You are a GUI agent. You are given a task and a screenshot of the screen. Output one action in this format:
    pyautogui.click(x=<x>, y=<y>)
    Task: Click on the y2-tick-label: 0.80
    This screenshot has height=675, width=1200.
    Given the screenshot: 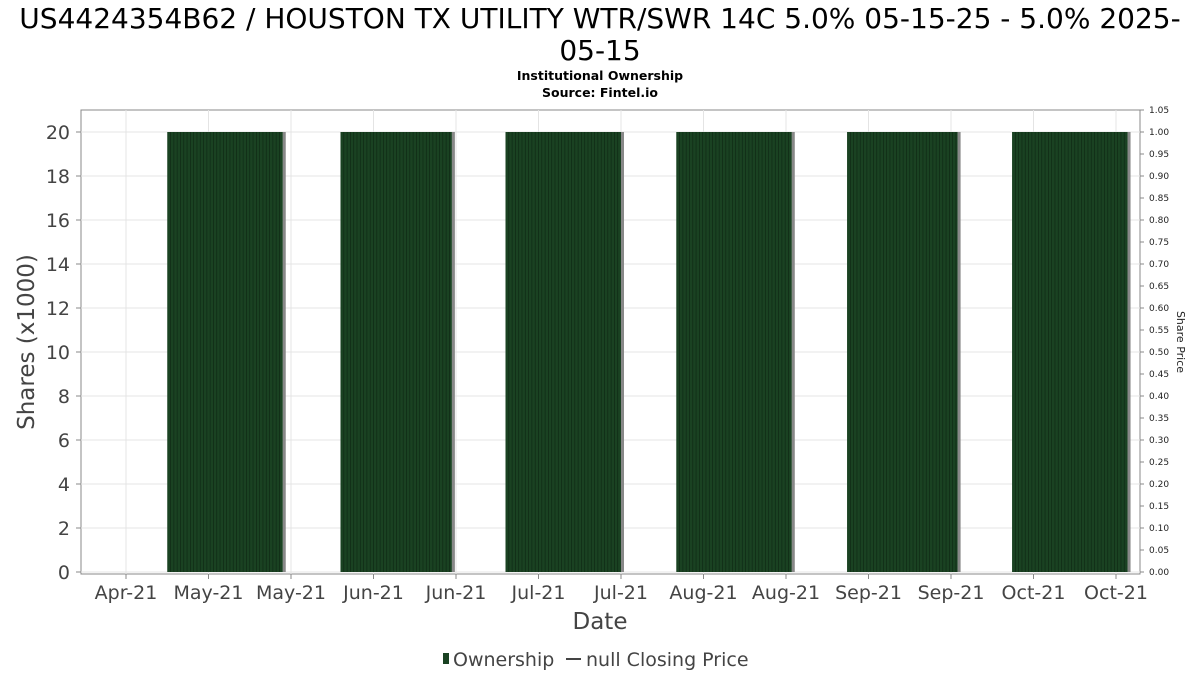 What is the action you would take?
    pyautogui.click(x=1159, y=221)
    